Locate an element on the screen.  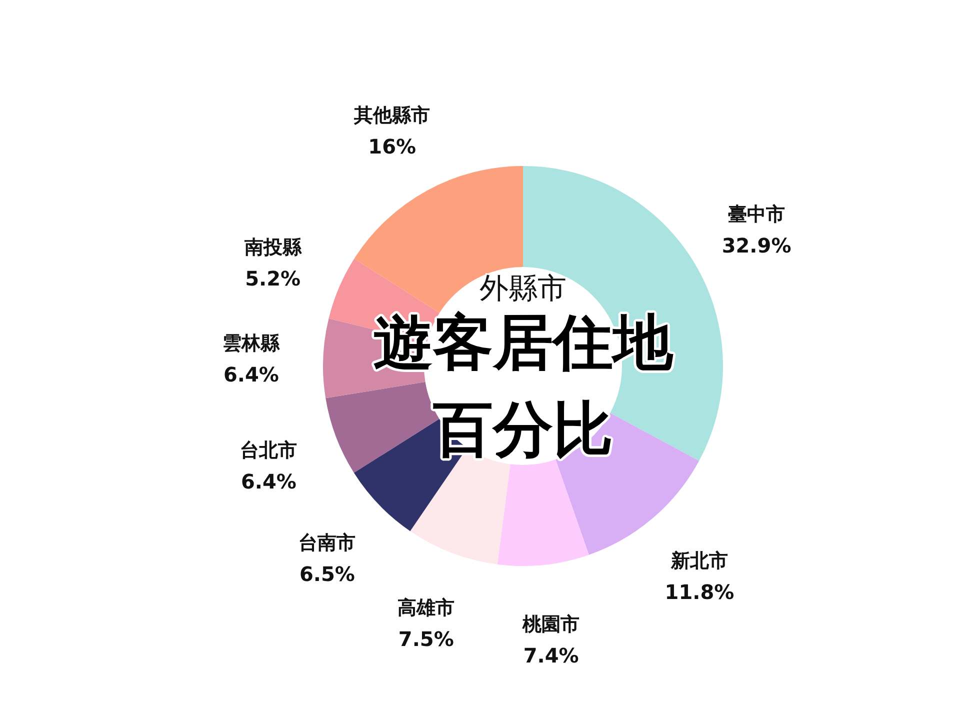
slice-label: 高雄市 is located at coordinates (426, 608).